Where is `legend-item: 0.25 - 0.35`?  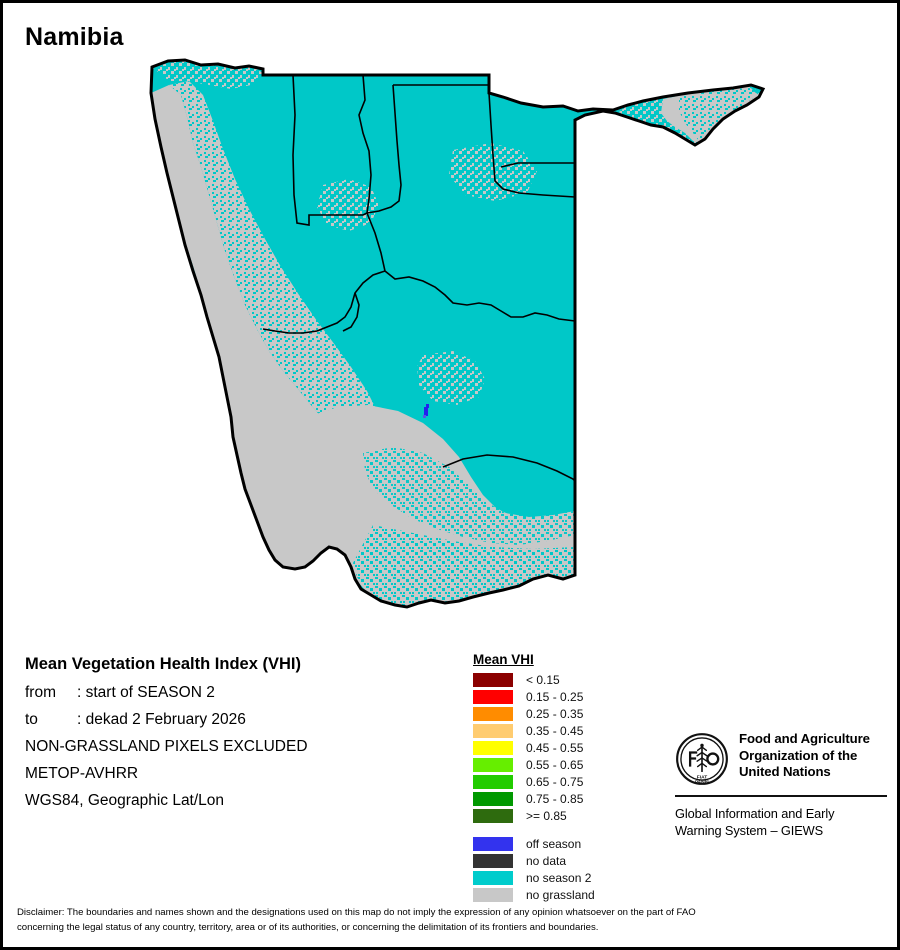 legend-item: 0.25 - 0.35 is located at coordinates (563, 714).